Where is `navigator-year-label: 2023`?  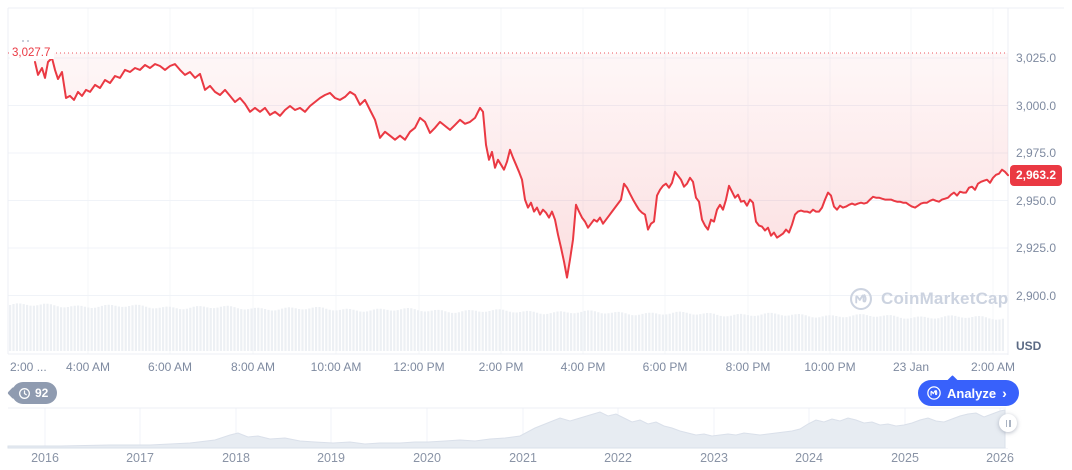 navigator-year-label: 2023 is located at coordinates (714, 458).